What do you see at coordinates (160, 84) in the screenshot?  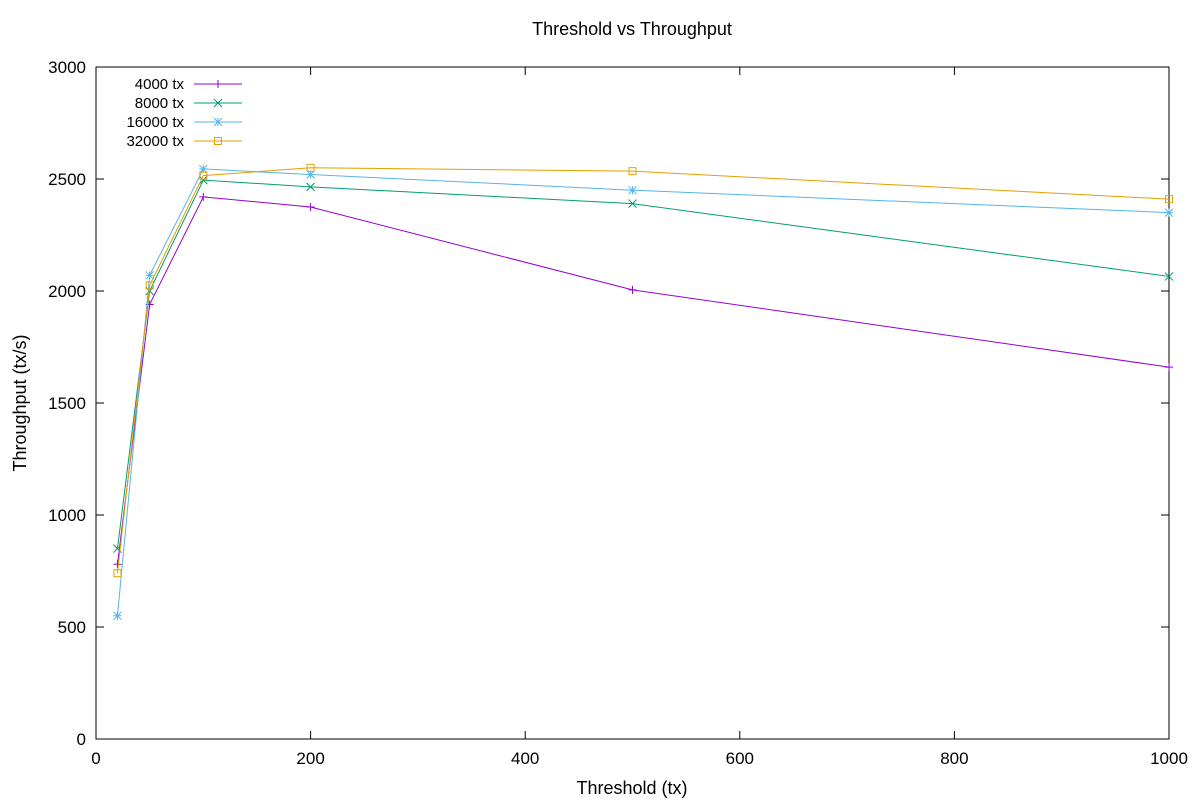 I see `legend-label: 4000 tx` at bounding box center [160, 84].